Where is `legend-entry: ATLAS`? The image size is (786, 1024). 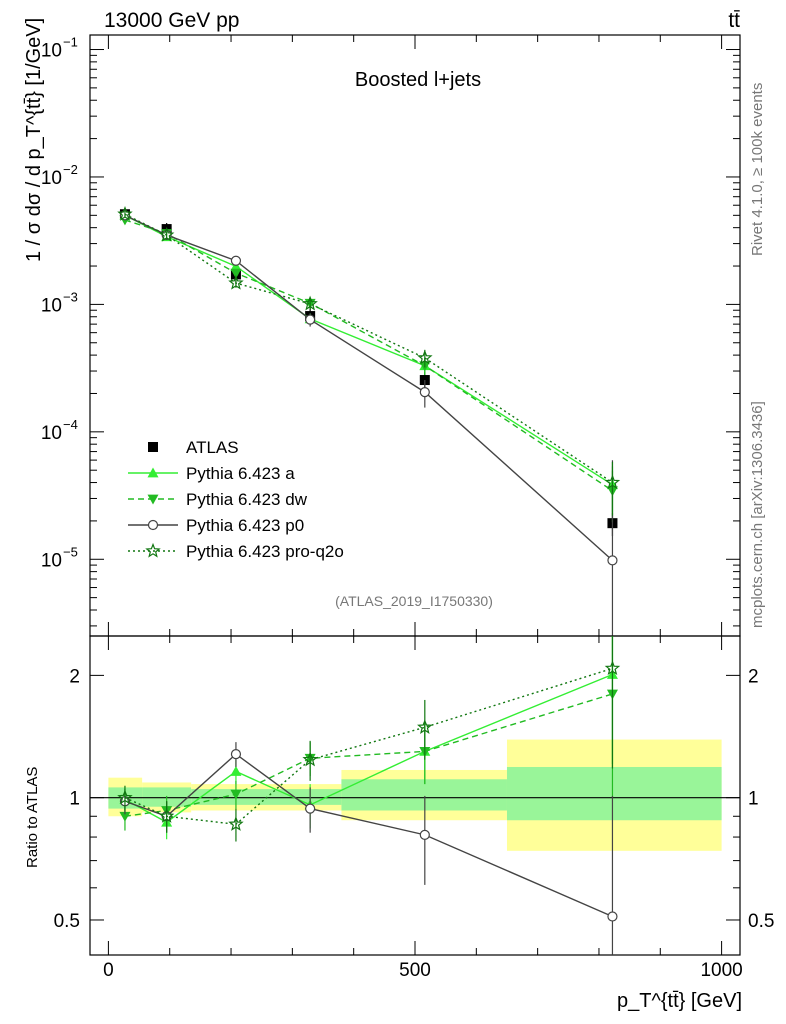
legend-entry: ATLAS is located at coordinates (193, 447).